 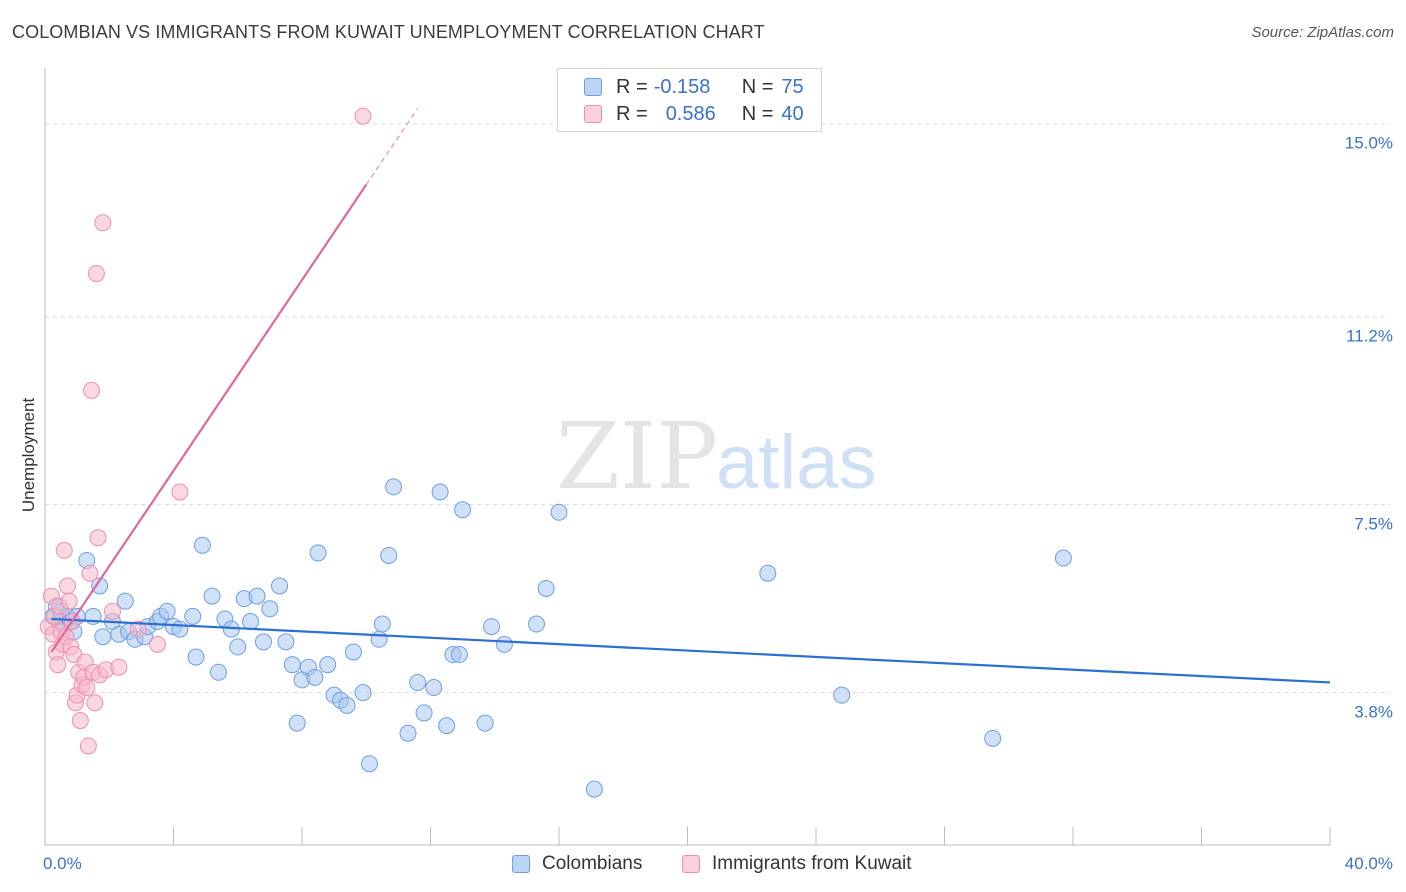 What do you see at coordinates (691, 864) in the screenshot?
I see `bottom-legend-swatch-pink` at bounding box center [691, 864].